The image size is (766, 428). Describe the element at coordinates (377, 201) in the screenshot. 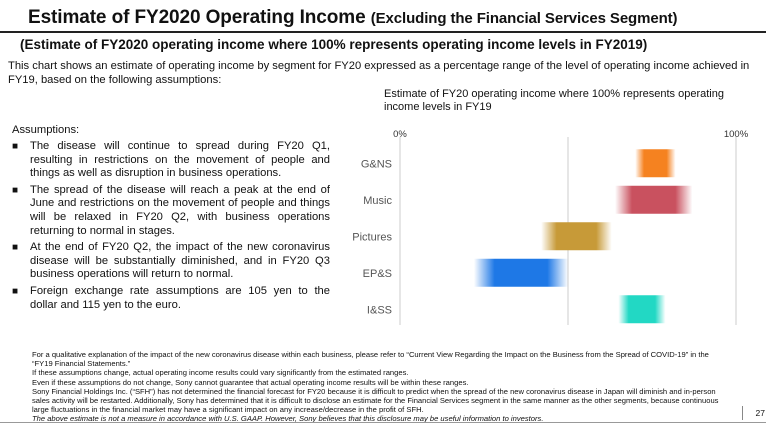

I see `category-label: Music` at that location.